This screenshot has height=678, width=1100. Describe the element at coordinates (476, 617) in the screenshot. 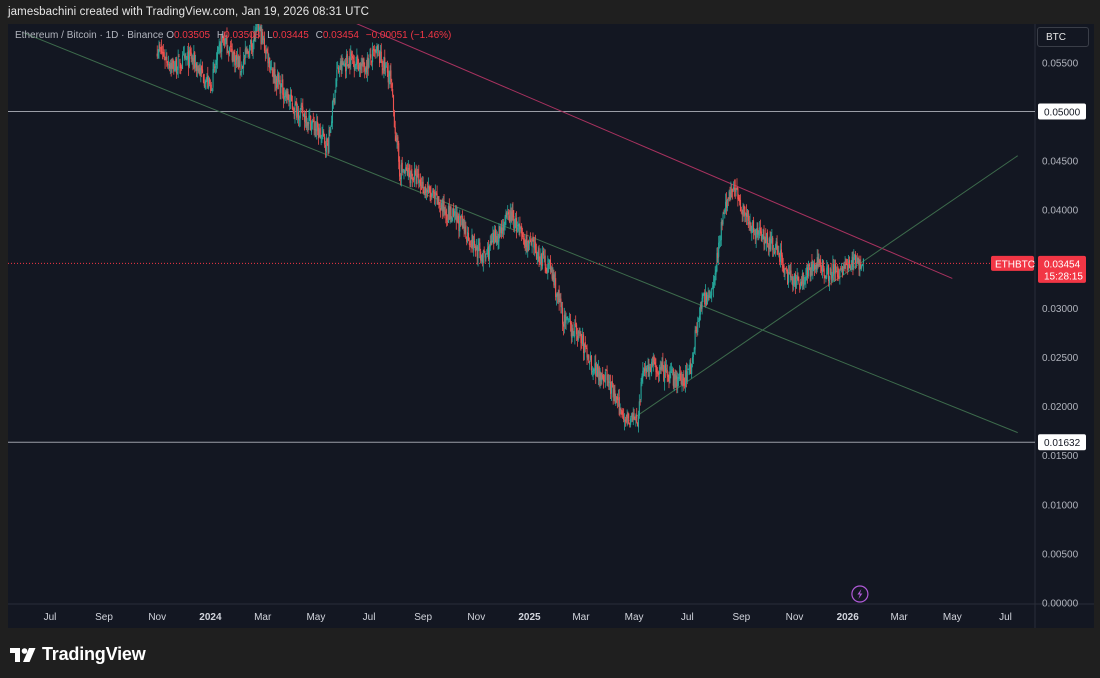

I see `x-tick-label: Nov` at that location.